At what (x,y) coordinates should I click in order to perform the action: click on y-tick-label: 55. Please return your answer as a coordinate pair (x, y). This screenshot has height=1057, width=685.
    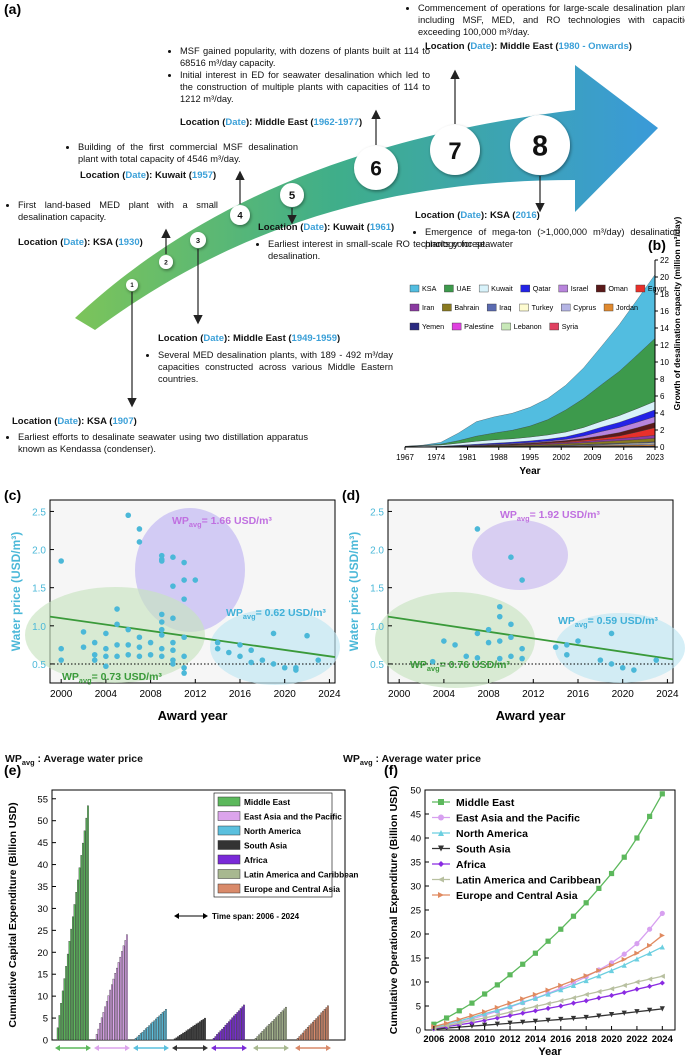
    Looking at the image, I should click on (42, 799).